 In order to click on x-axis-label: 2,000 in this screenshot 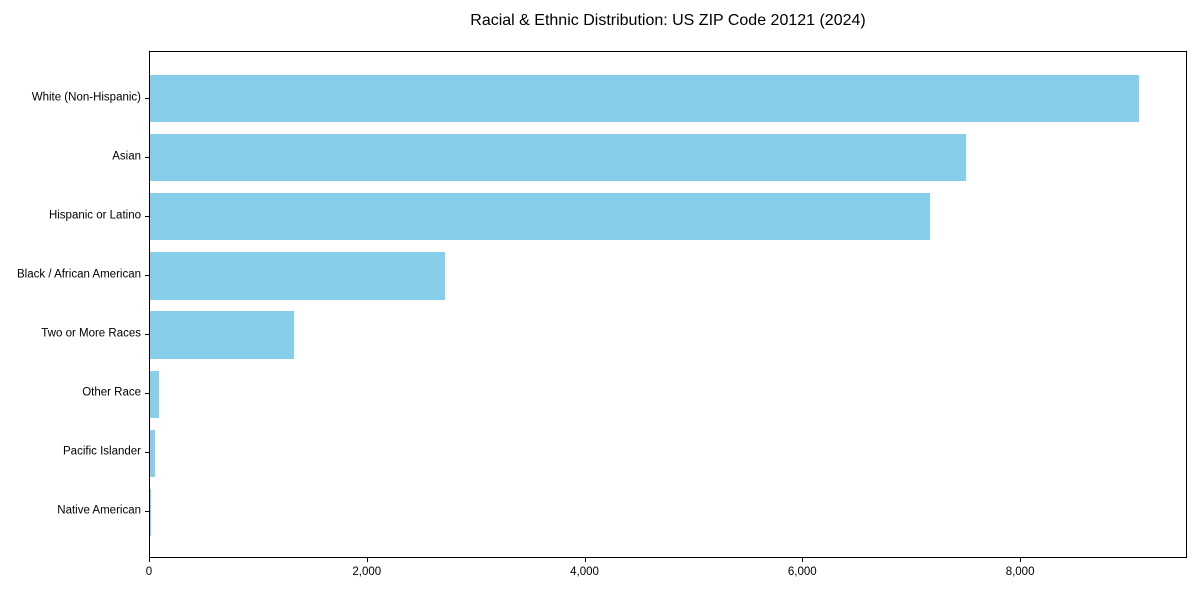, I will do `click(367, 572)`.